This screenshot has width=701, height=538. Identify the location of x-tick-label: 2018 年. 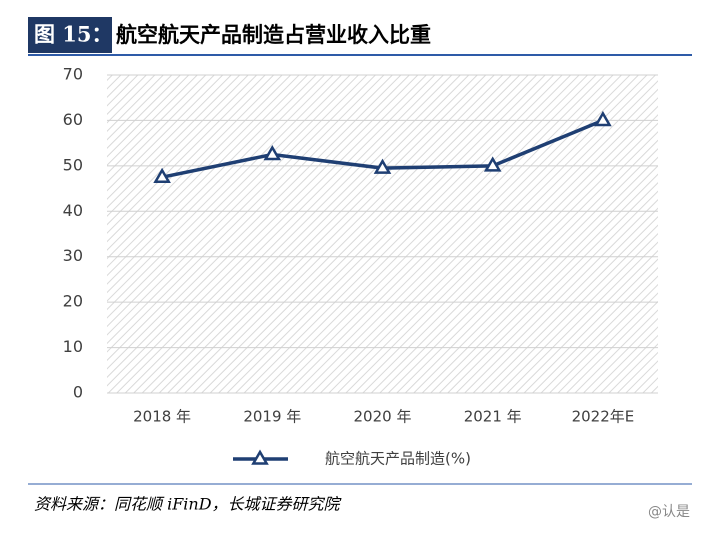
(162, 417).